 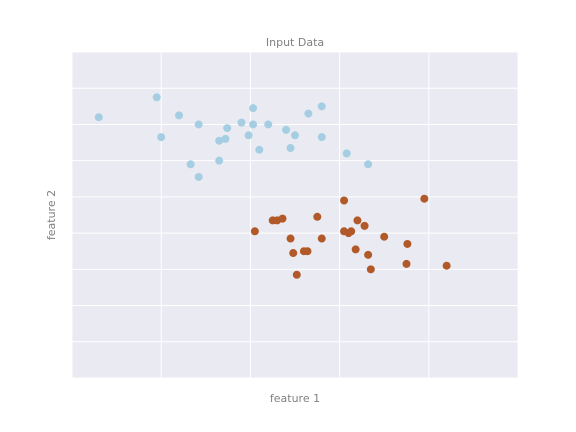 What do you see at coordinates (295, 398) in the screenshot?
I see `x-axis-label: feature 1` at bounding box center [295, 398].